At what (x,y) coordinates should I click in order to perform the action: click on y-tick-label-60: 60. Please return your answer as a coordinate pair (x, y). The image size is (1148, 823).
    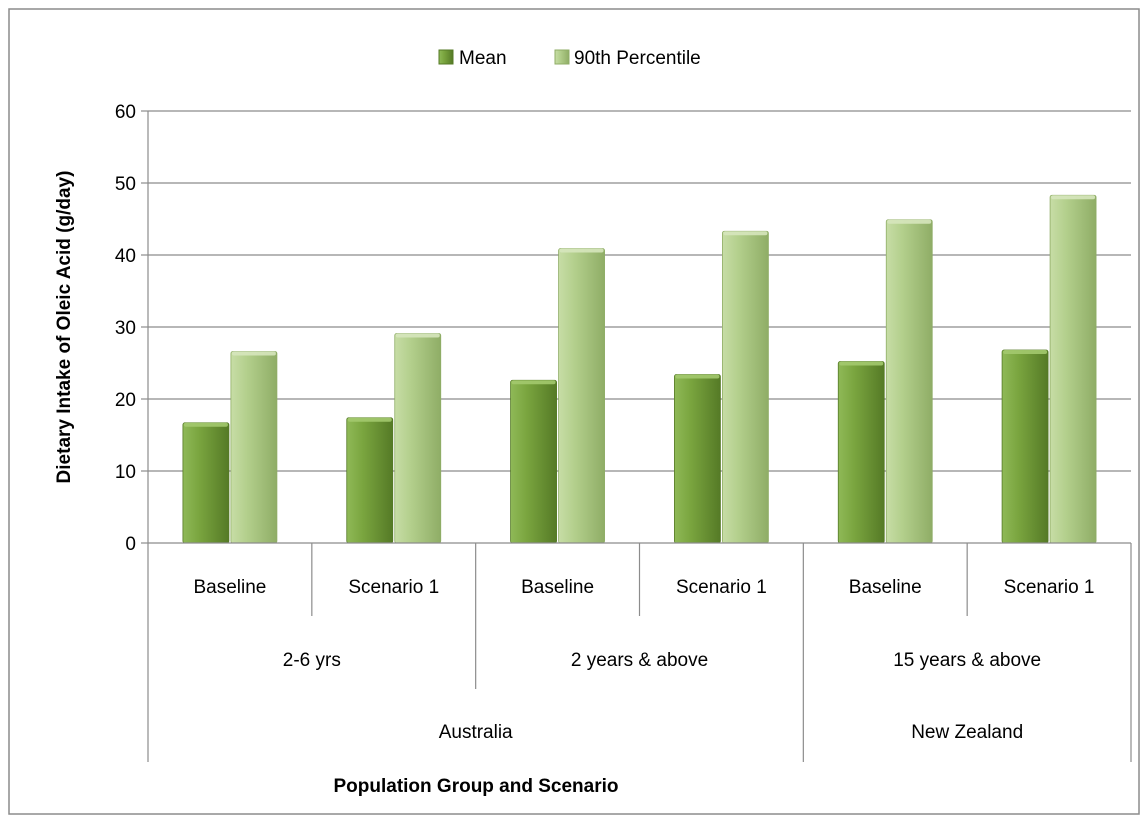
    Looking at the image, I should click on (125, 112).